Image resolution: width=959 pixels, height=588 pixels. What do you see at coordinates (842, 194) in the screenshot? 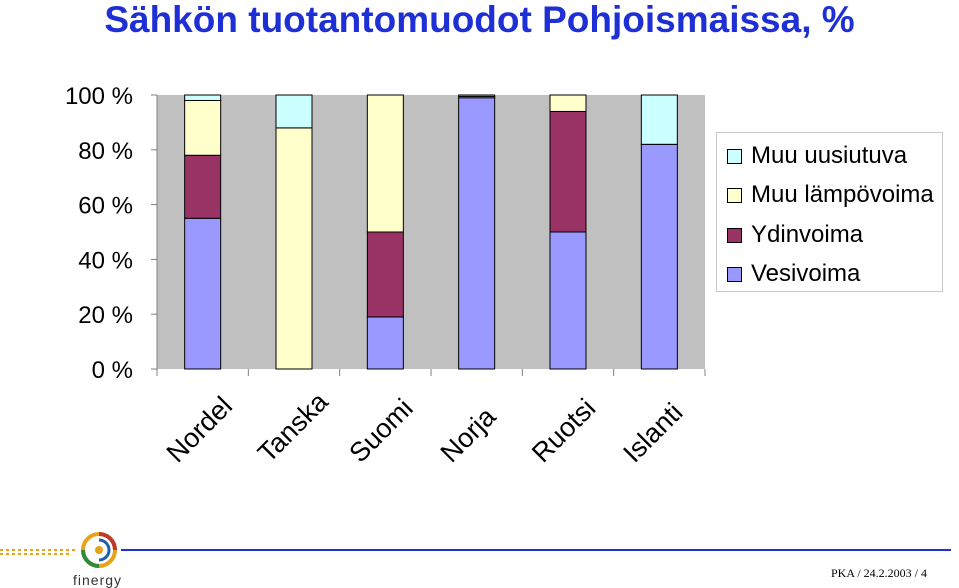
I see `legend-label: Muu lämpövoima` at bounding box center [842, 194].